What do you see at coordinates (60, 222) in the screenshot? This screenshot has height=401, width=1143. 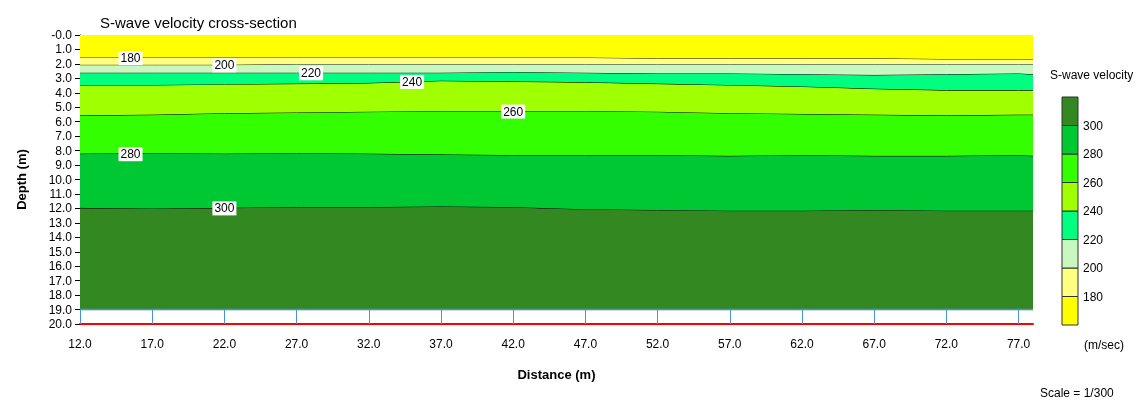 I see `y-tick-label: 13.0` at bounding box center [60, 222].